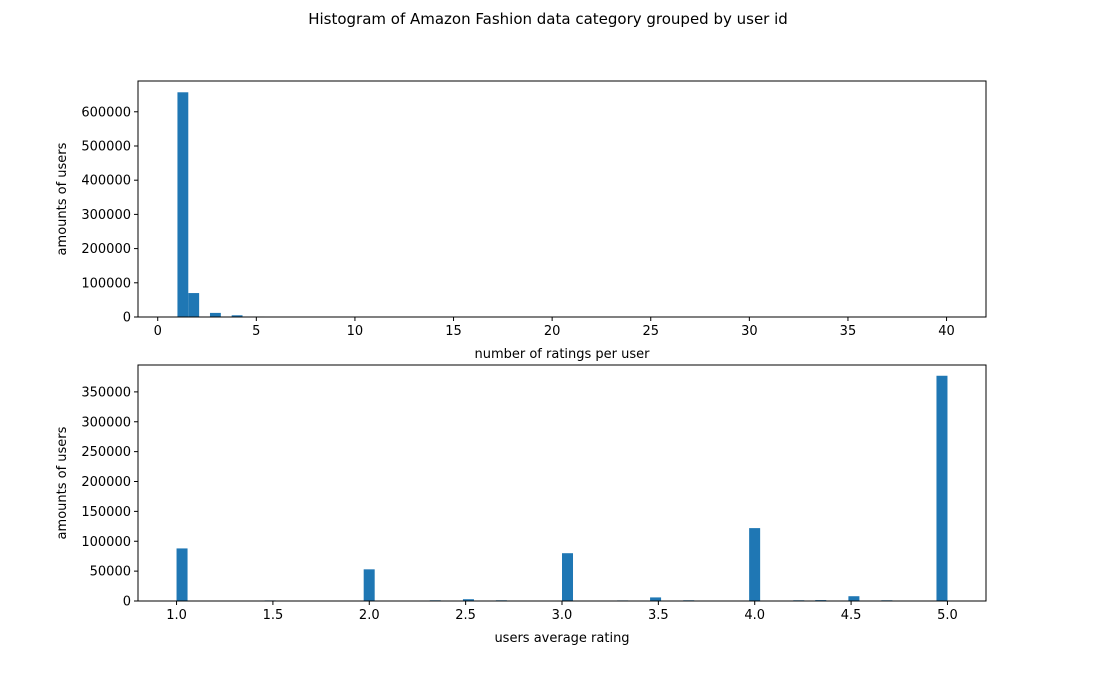 This screenshot has width=1096, height=675. What do you see at coordinates (106, 512) in the screenshot?
I see `y-tick-label: 150000` at bounding box center [106, 512].